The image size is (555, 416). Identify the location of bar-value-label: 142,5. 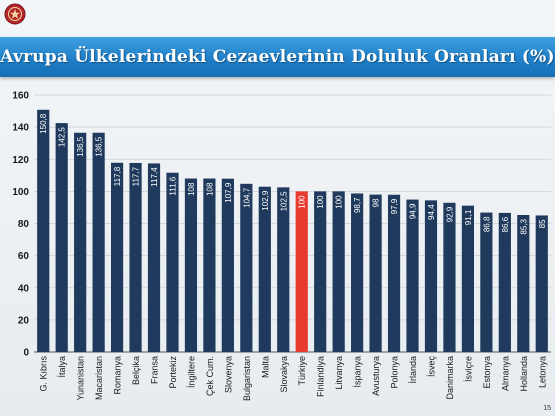
(62, 137).